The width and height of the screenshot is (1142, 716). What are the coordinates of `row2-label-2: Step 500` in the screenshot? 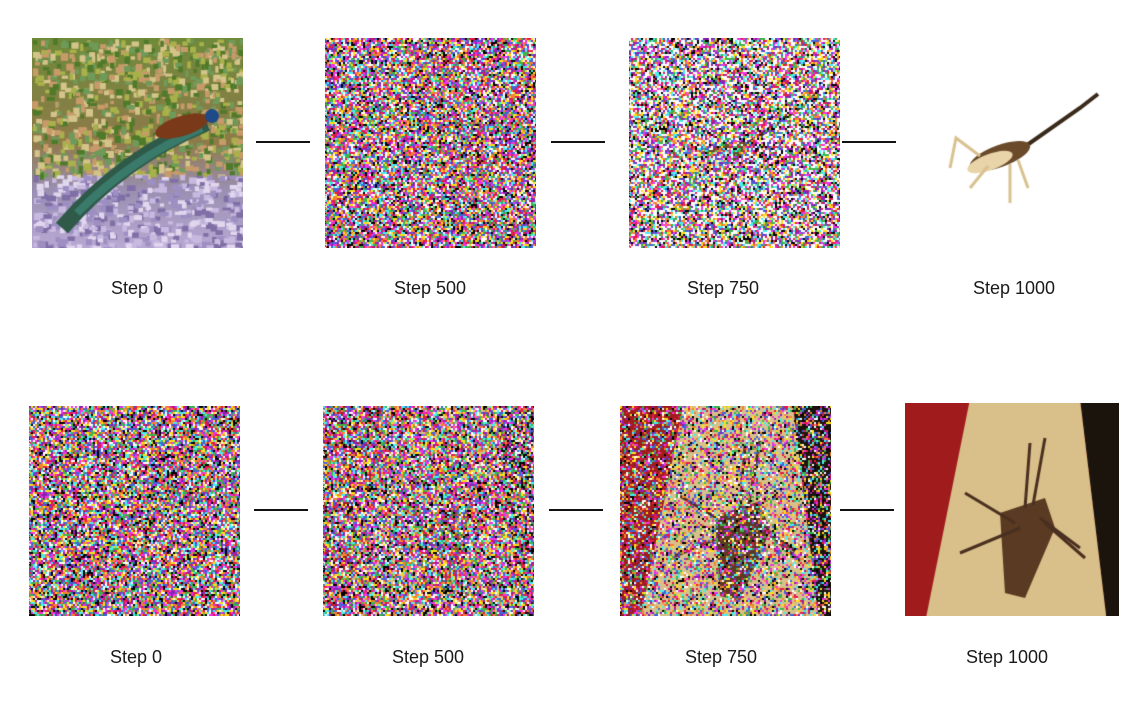 It's located at (428, 657).